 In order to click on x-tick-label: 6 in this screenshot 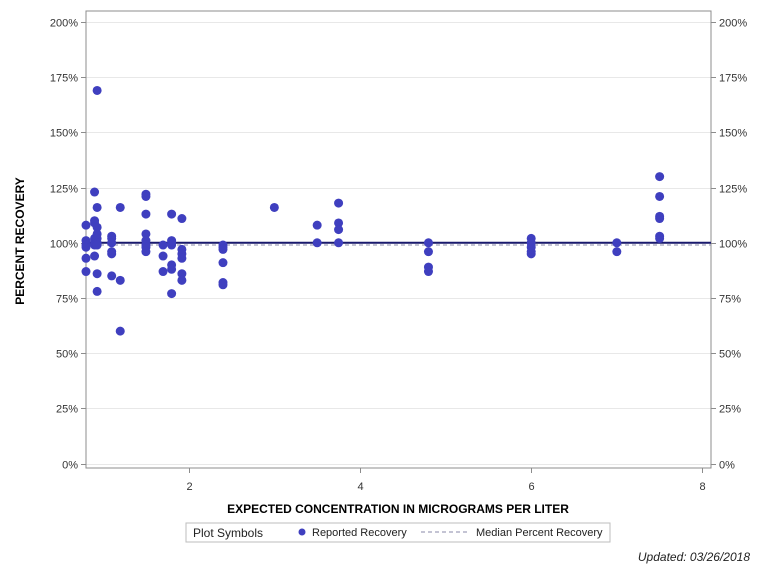, I will do `click(531, 487)`.